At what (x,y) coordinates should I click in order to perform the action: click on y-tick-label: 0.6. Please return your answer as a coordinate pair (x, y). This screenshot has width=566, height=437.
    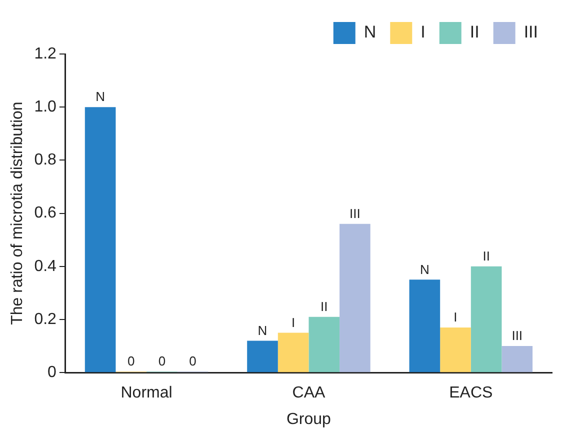
    Looking at the image, I should click on (45, 213).